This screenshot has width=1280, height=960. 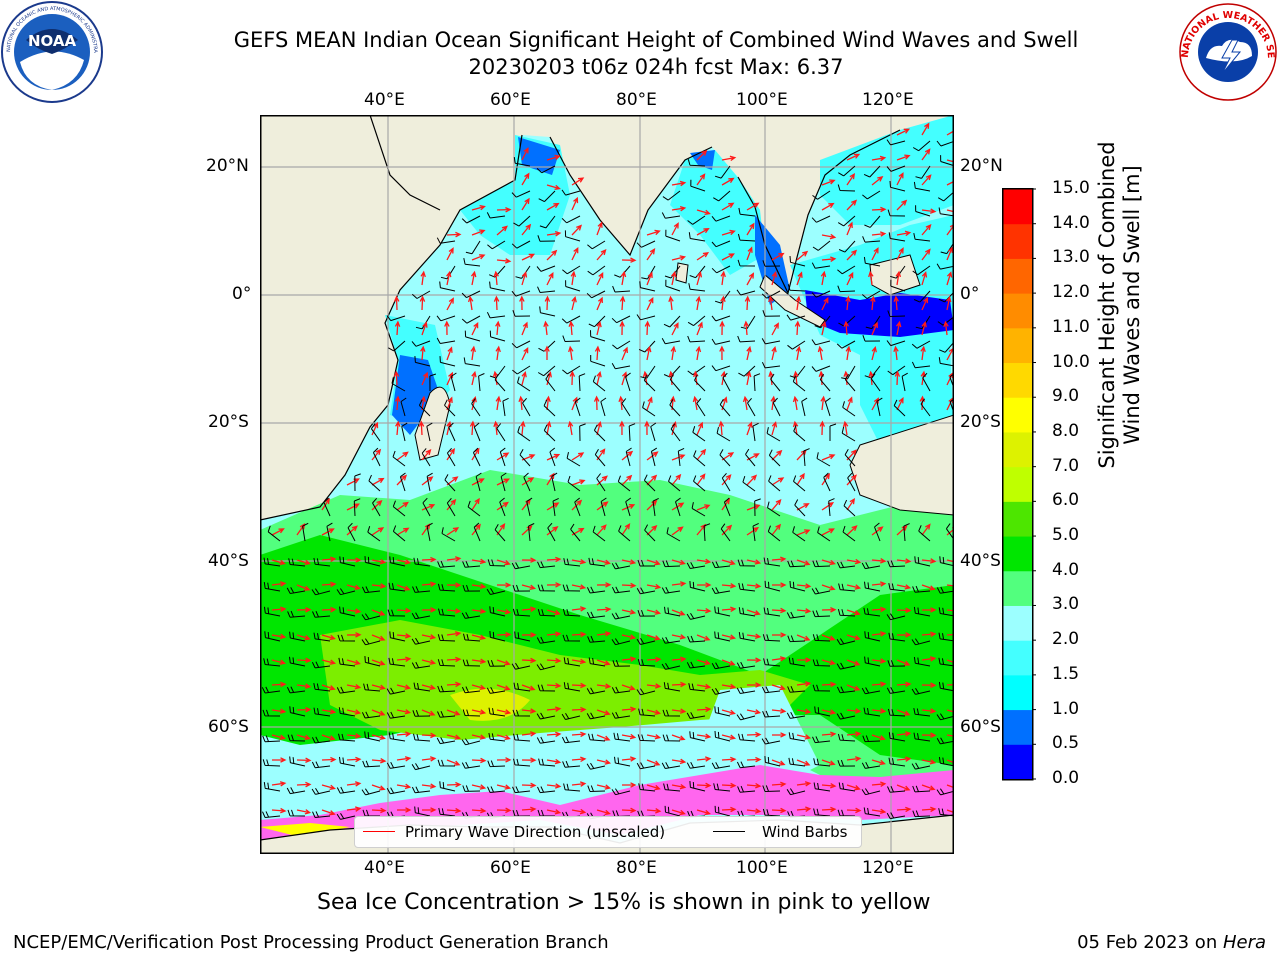 I want to click on colorbar-segment, so click(x=1018, y=692).